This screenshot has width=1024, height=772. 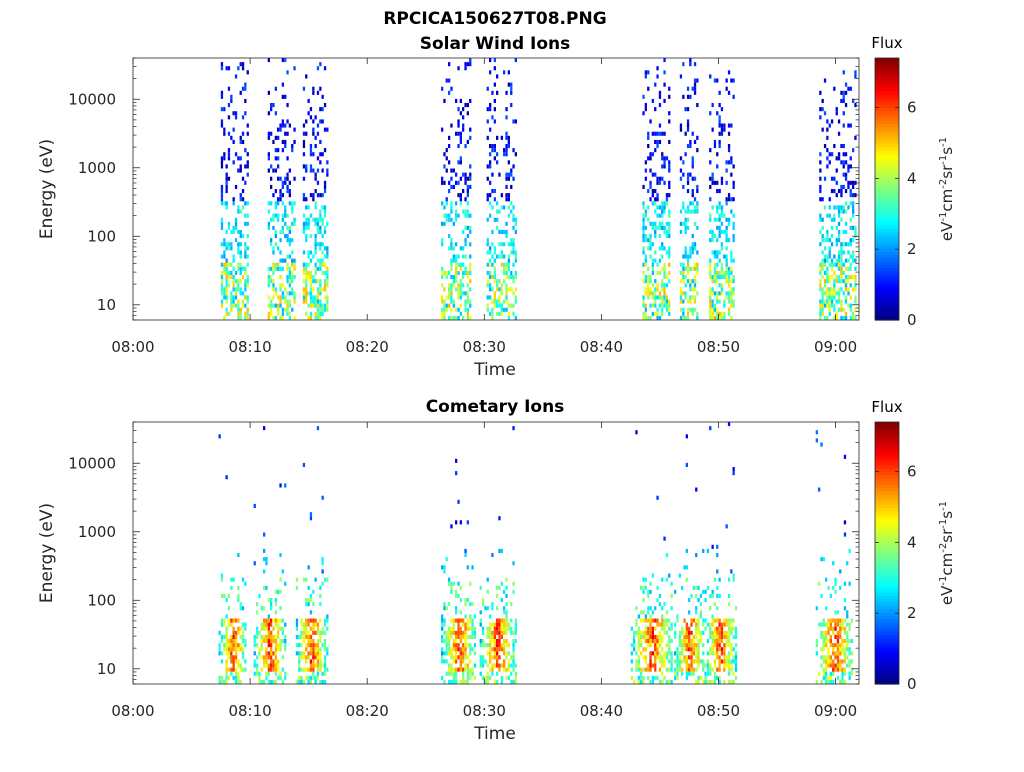 I want to click on x-tick-label: 08:50, so click(x=718, y=347).